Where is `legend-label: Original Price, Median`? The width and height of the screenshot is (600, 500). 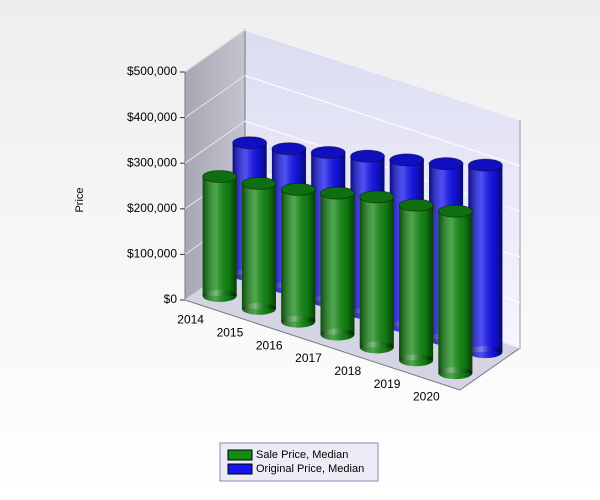 legend-label: Original Price, Median is located at coordinates (310, 469).